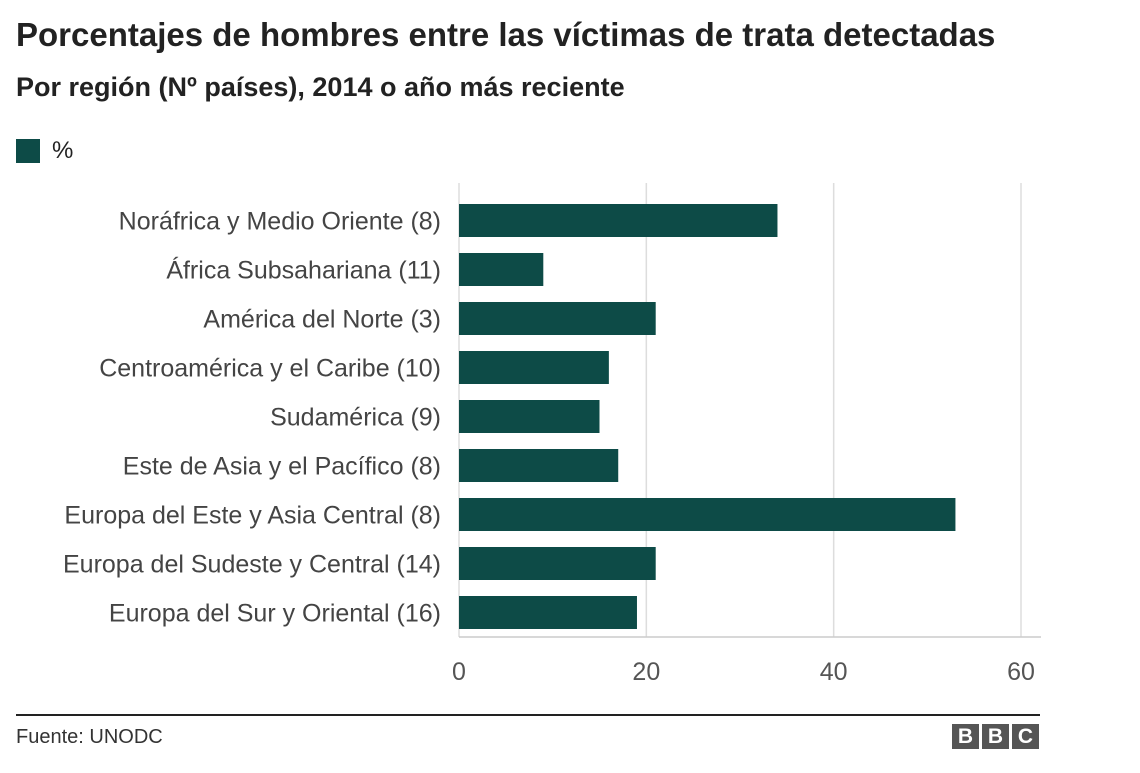 The image size is (1140, 773). What do you see at coordinates (355, 418) in the screenshot?
I see `category-label: Sudamérica (9)` at bounding box center [355, 418].